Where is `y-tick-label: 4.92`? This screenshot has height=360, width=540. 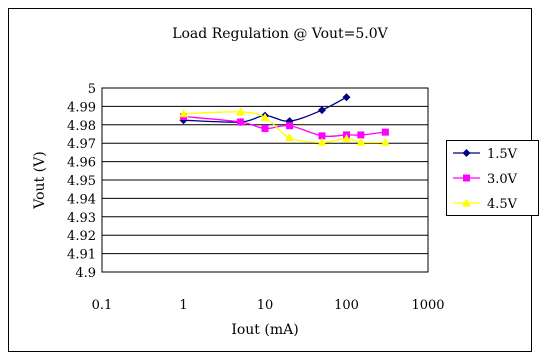
y-tick-label: 4.92 is located at coordinates (81, 236).